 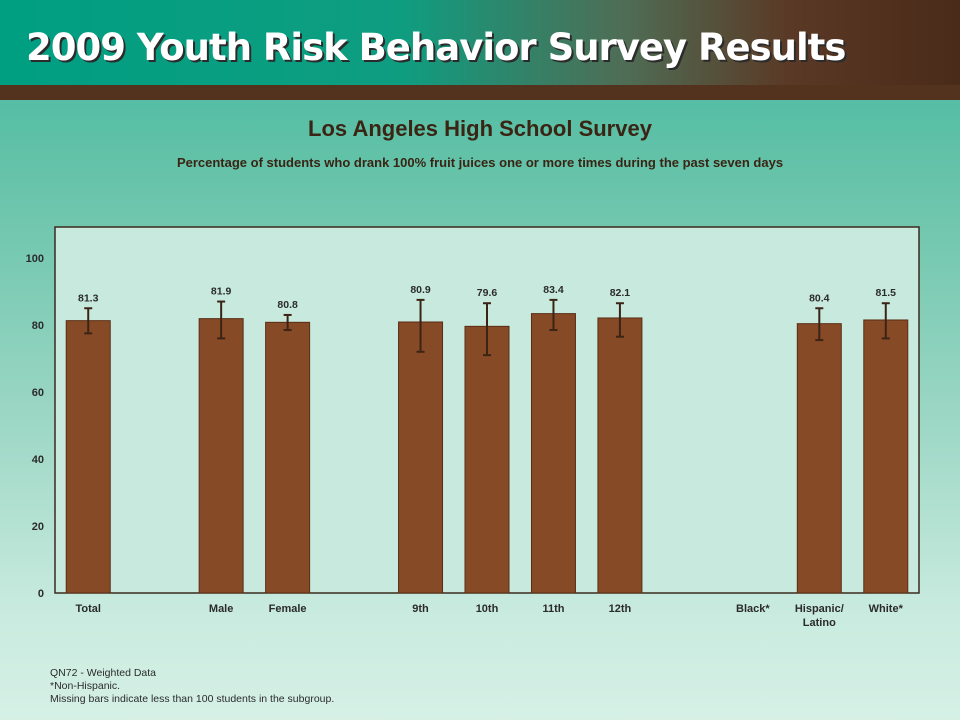 I want to click on data-label: 83.4, so click(x=553, y=290).